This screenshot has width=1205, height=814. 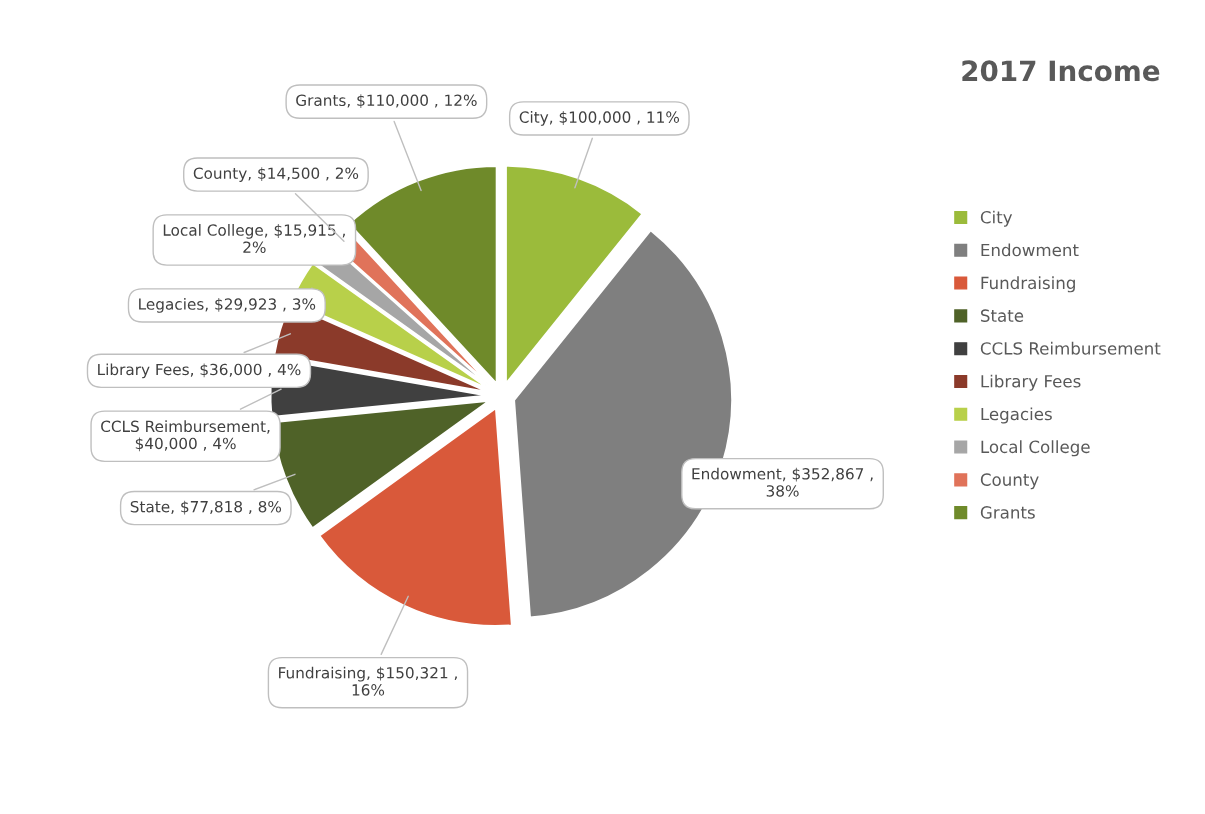 What do you see at coordinates (386, 101) in the screenshot?
I see `data-label: Grants, $110,000 , 12%` at bounding box center [386, 101].